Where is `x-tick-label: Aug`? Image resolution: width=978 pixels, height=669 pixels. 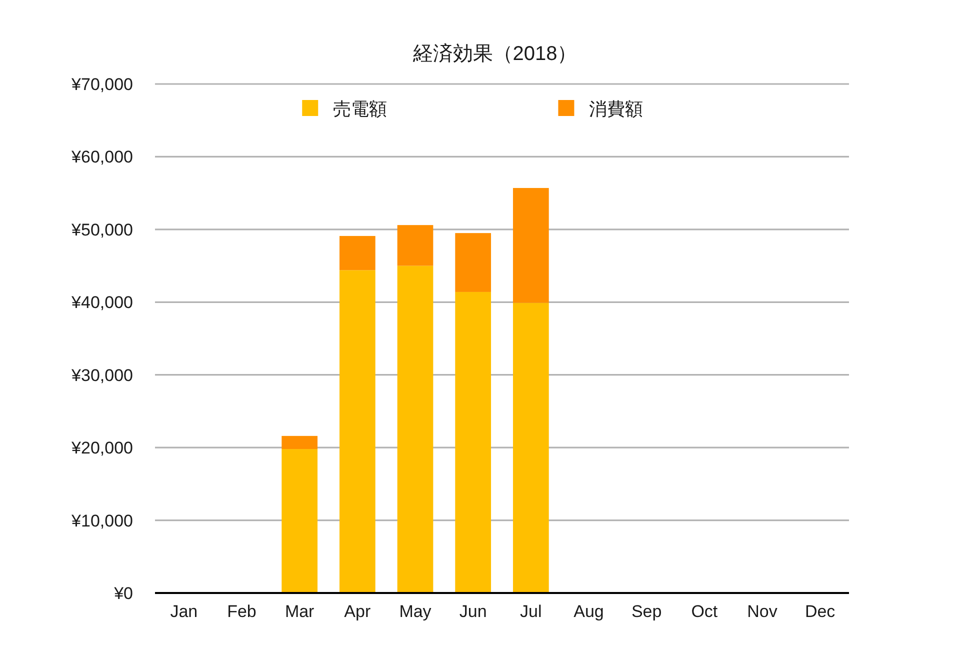
x-tick-label: Aug is located at coordinates (589, 611).